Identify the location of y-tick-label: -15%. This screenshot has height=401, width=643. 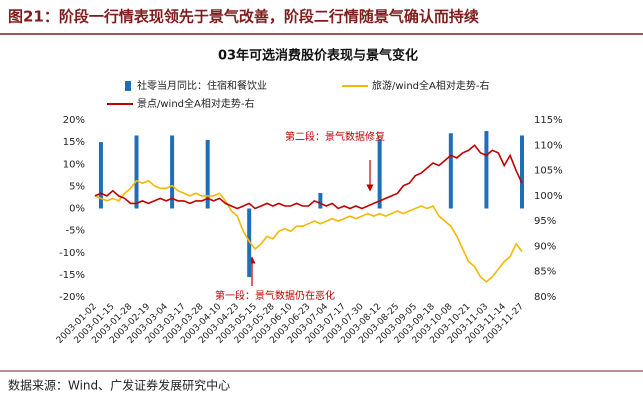
(72, 275).